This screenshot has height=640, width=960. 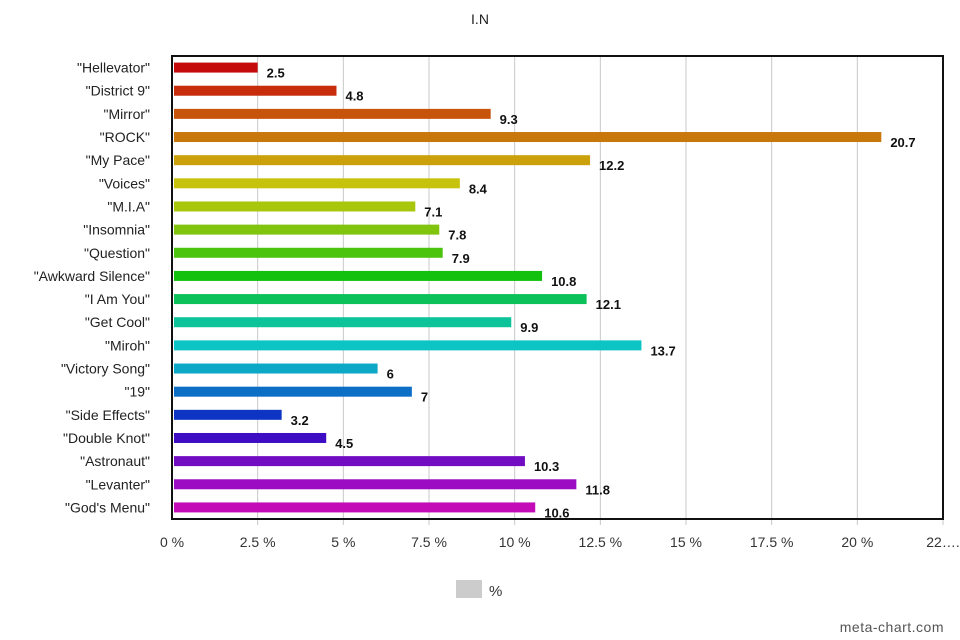 What do you see at coordinates (857, 542) in the screenshot?
I see `x-tick-label: 20 %` at bounding box center [857, 542].